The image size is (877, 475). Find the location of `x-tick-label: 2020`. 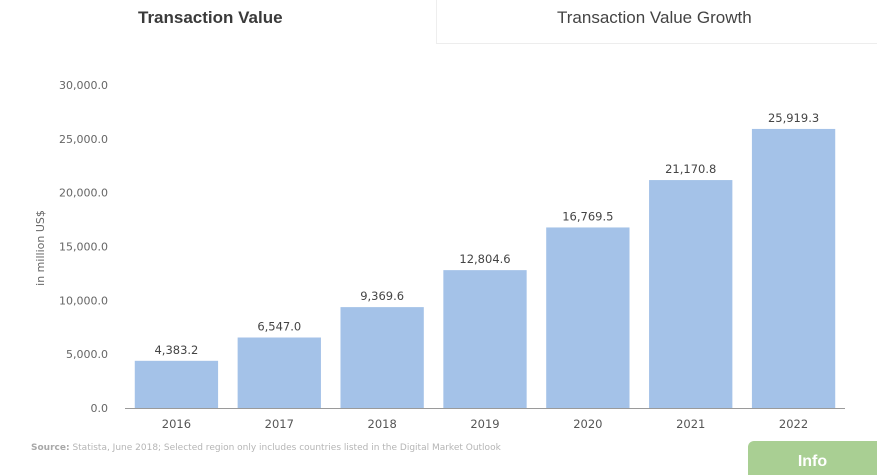

x-tick-label: 2020 is located at coordinates (587, 424).